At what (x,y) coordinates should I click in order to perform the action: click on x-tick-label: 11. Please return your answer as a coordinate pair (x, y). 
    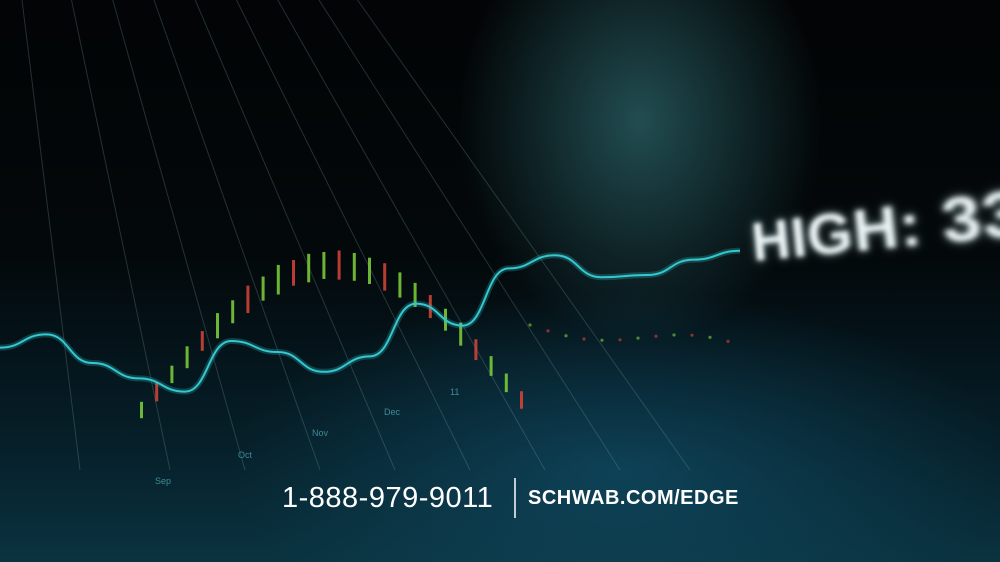
    Looking at the image, I should click on (454, 392).